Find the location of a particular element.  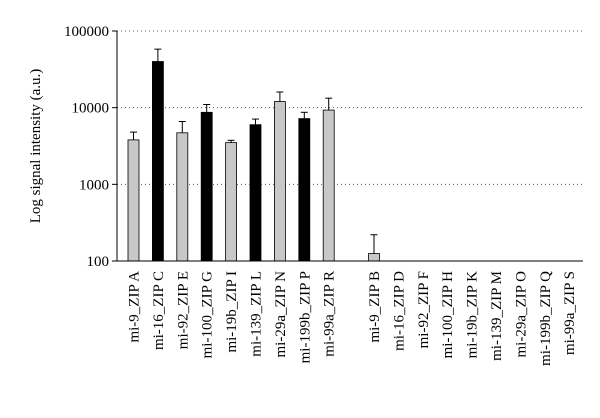

x-tick-label: mi-100_ZIP H is located at coordinates (448, 315).